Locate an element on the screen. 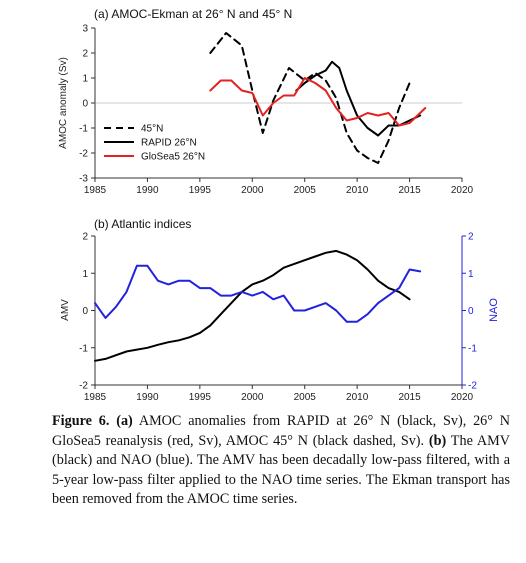 The image size is (526, 563). panel-b-series is located at coordinates (258, 305).